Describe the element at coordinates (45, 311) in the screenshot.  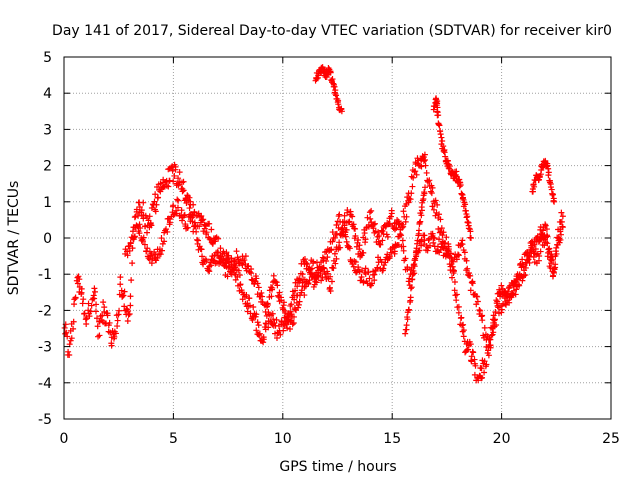
I see `y-tick-label: -2` at that location.